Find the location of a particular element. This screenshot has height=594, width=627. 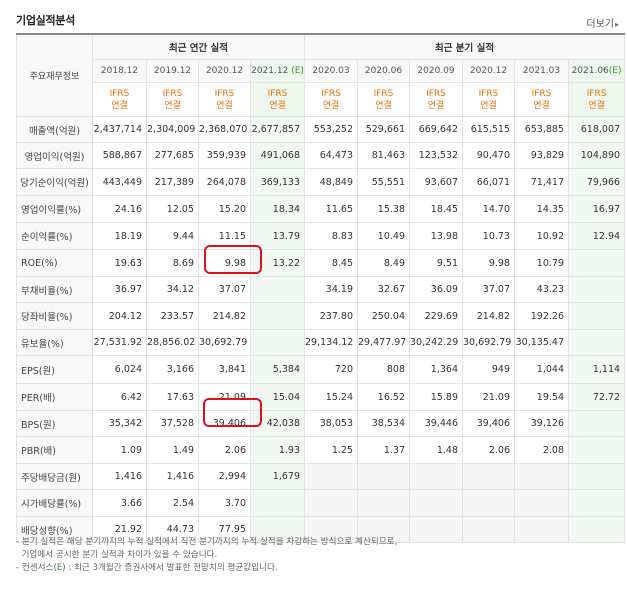

table-cell: 17.63 is located at coordinates (172, 397).